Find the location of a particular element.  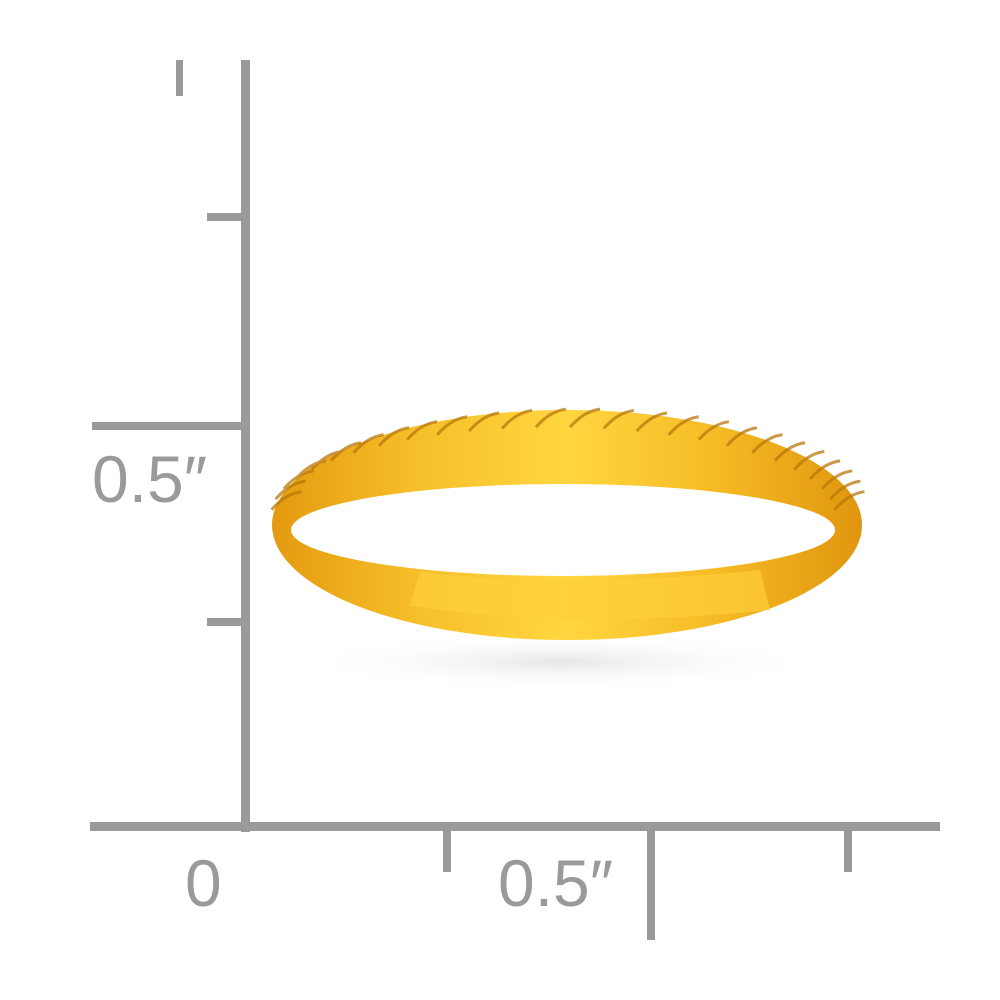

vertical-tick-quarter-upper is located at coordinates (226, 217).